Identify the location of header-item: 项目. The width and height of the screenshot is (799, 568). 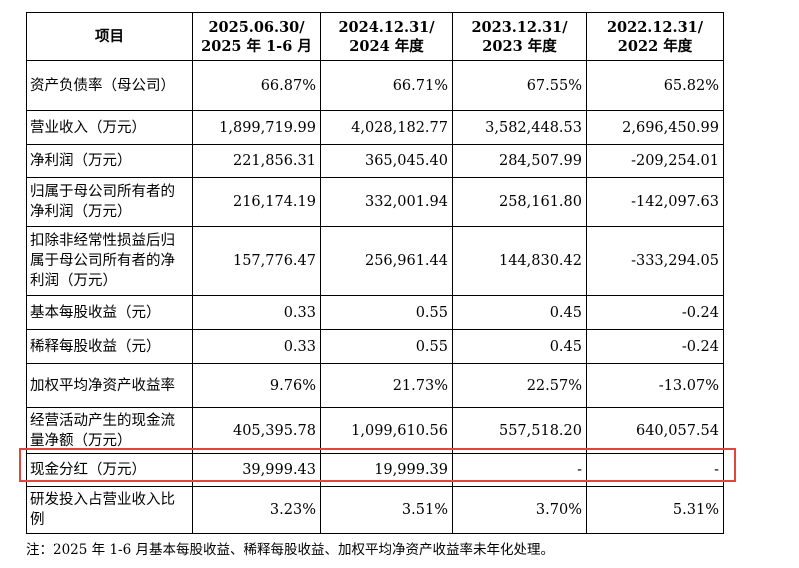
(109, 36).